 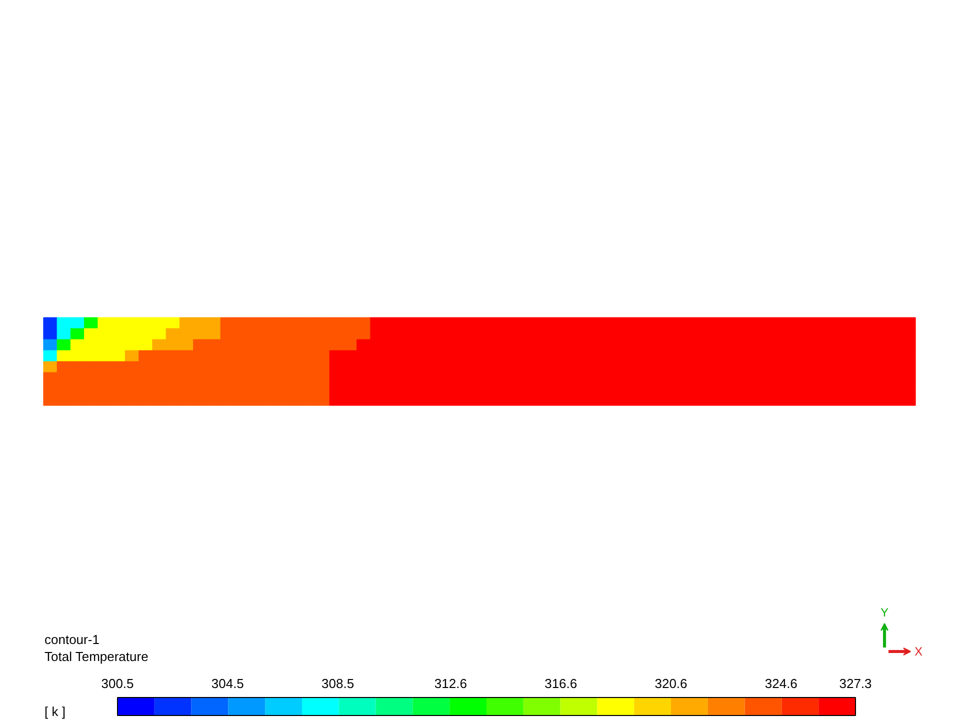 What do you see at coordinates (72, 639) in the screenshot?
I see `text: contour-1` at bounding box center [72, 639].